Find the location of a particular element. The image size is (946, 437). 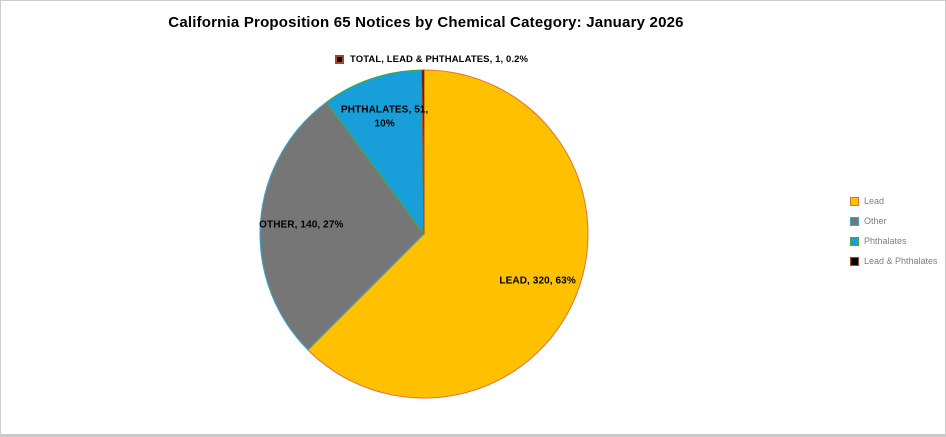

pie-slice-other is located at coordinates (342, 226).